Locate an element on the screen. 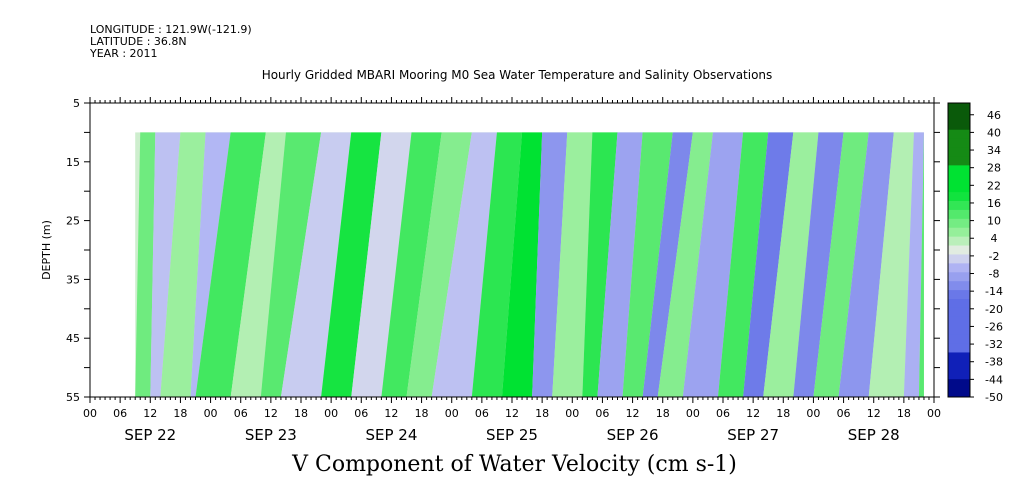  x-date-label: SEP 27 is located at coordinates (753, 435).